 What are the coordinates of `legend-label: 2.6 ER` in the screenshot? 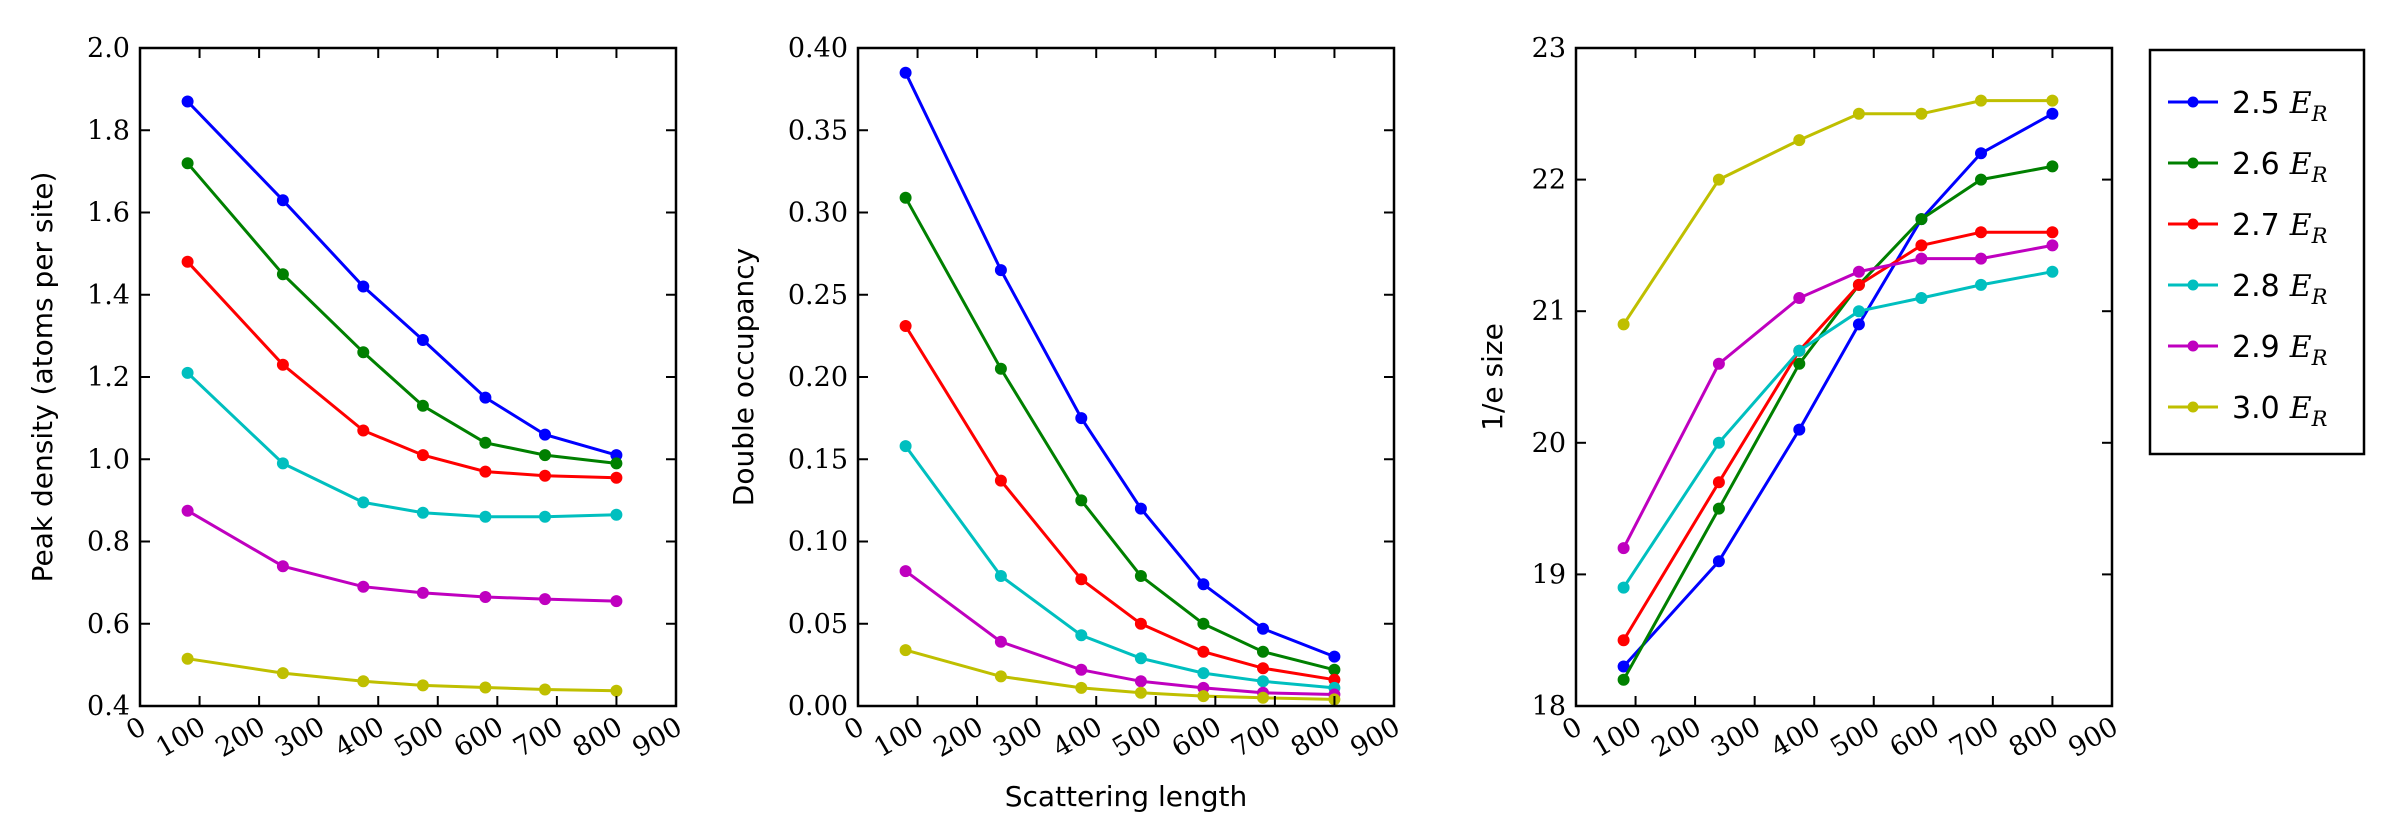 It's located at (2280, 167).